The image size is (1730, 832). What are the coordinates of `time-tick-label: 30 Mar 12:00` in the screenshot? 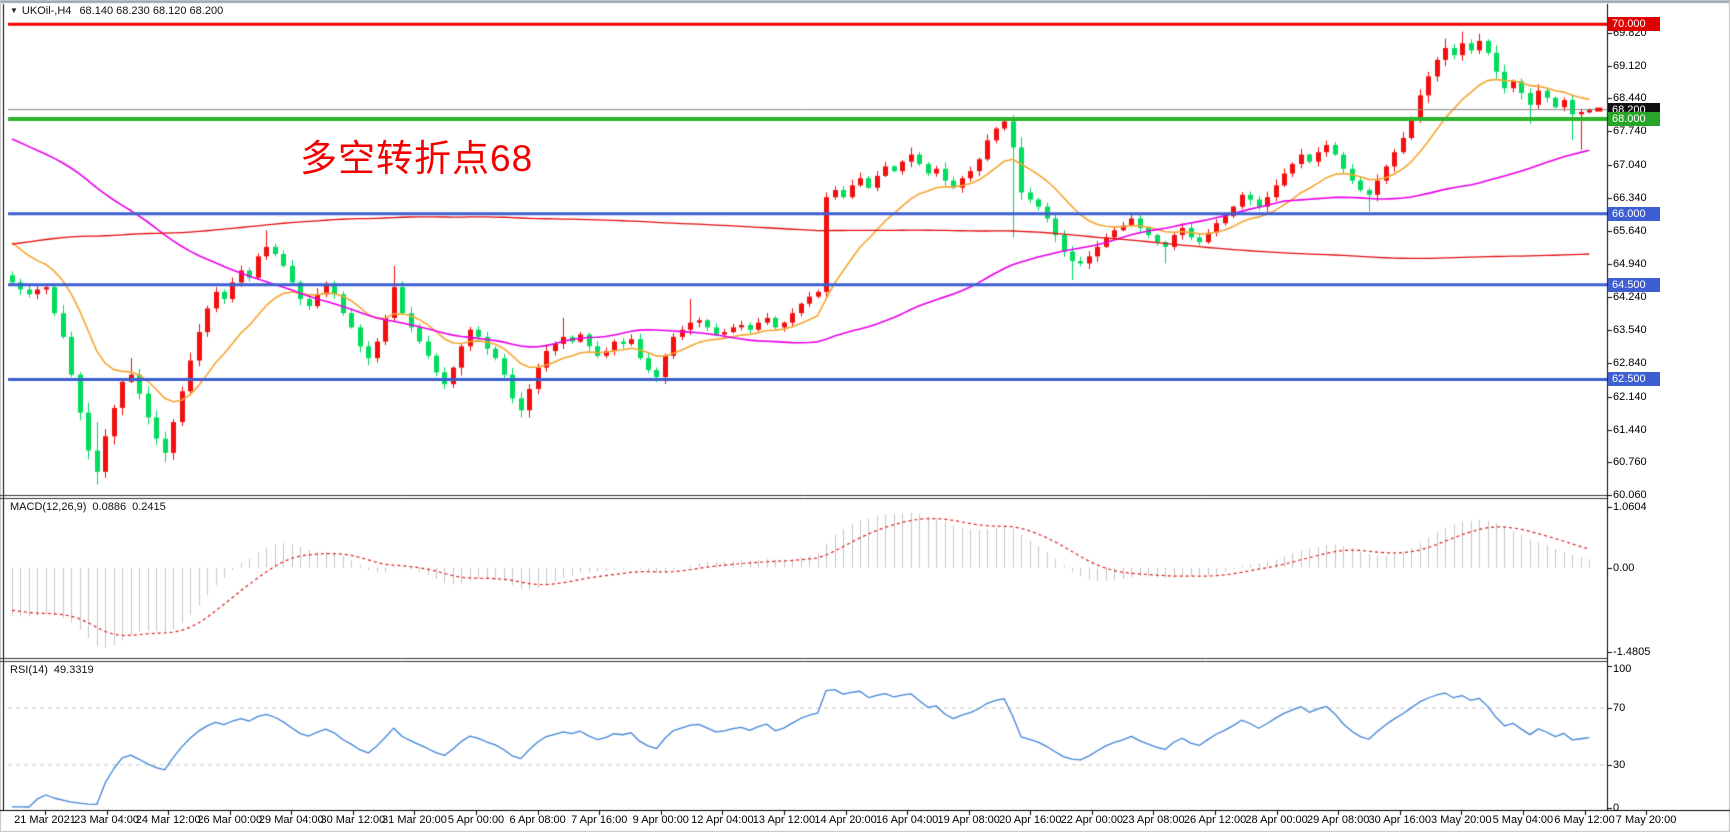 It's located at (353, 820).